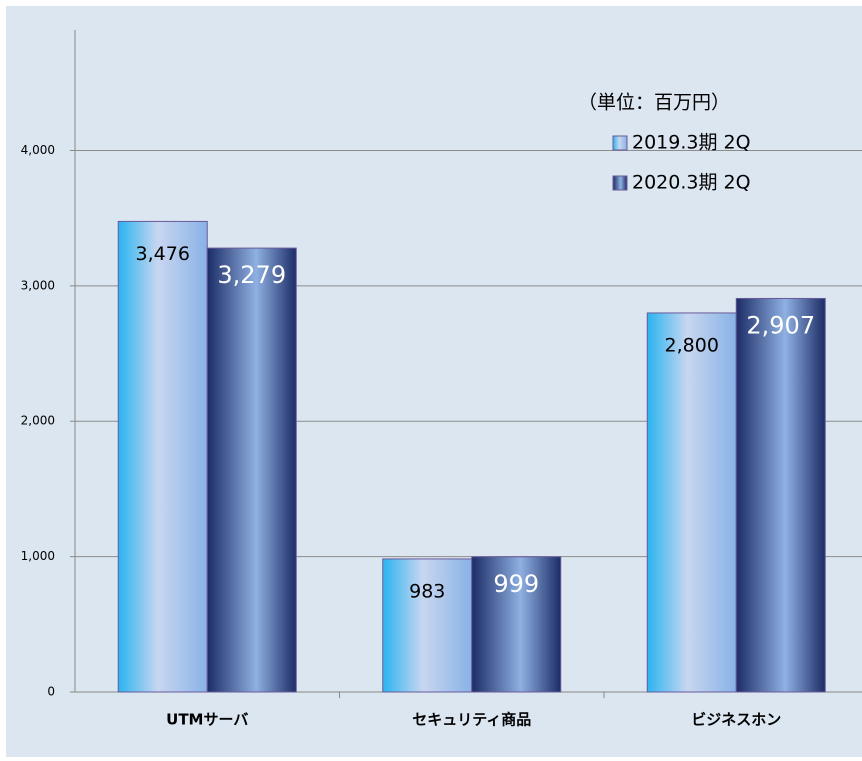 This screenshot has height=761, width=862. I want to click on x-tick-label: UTMサーバ, so click(207, 720).